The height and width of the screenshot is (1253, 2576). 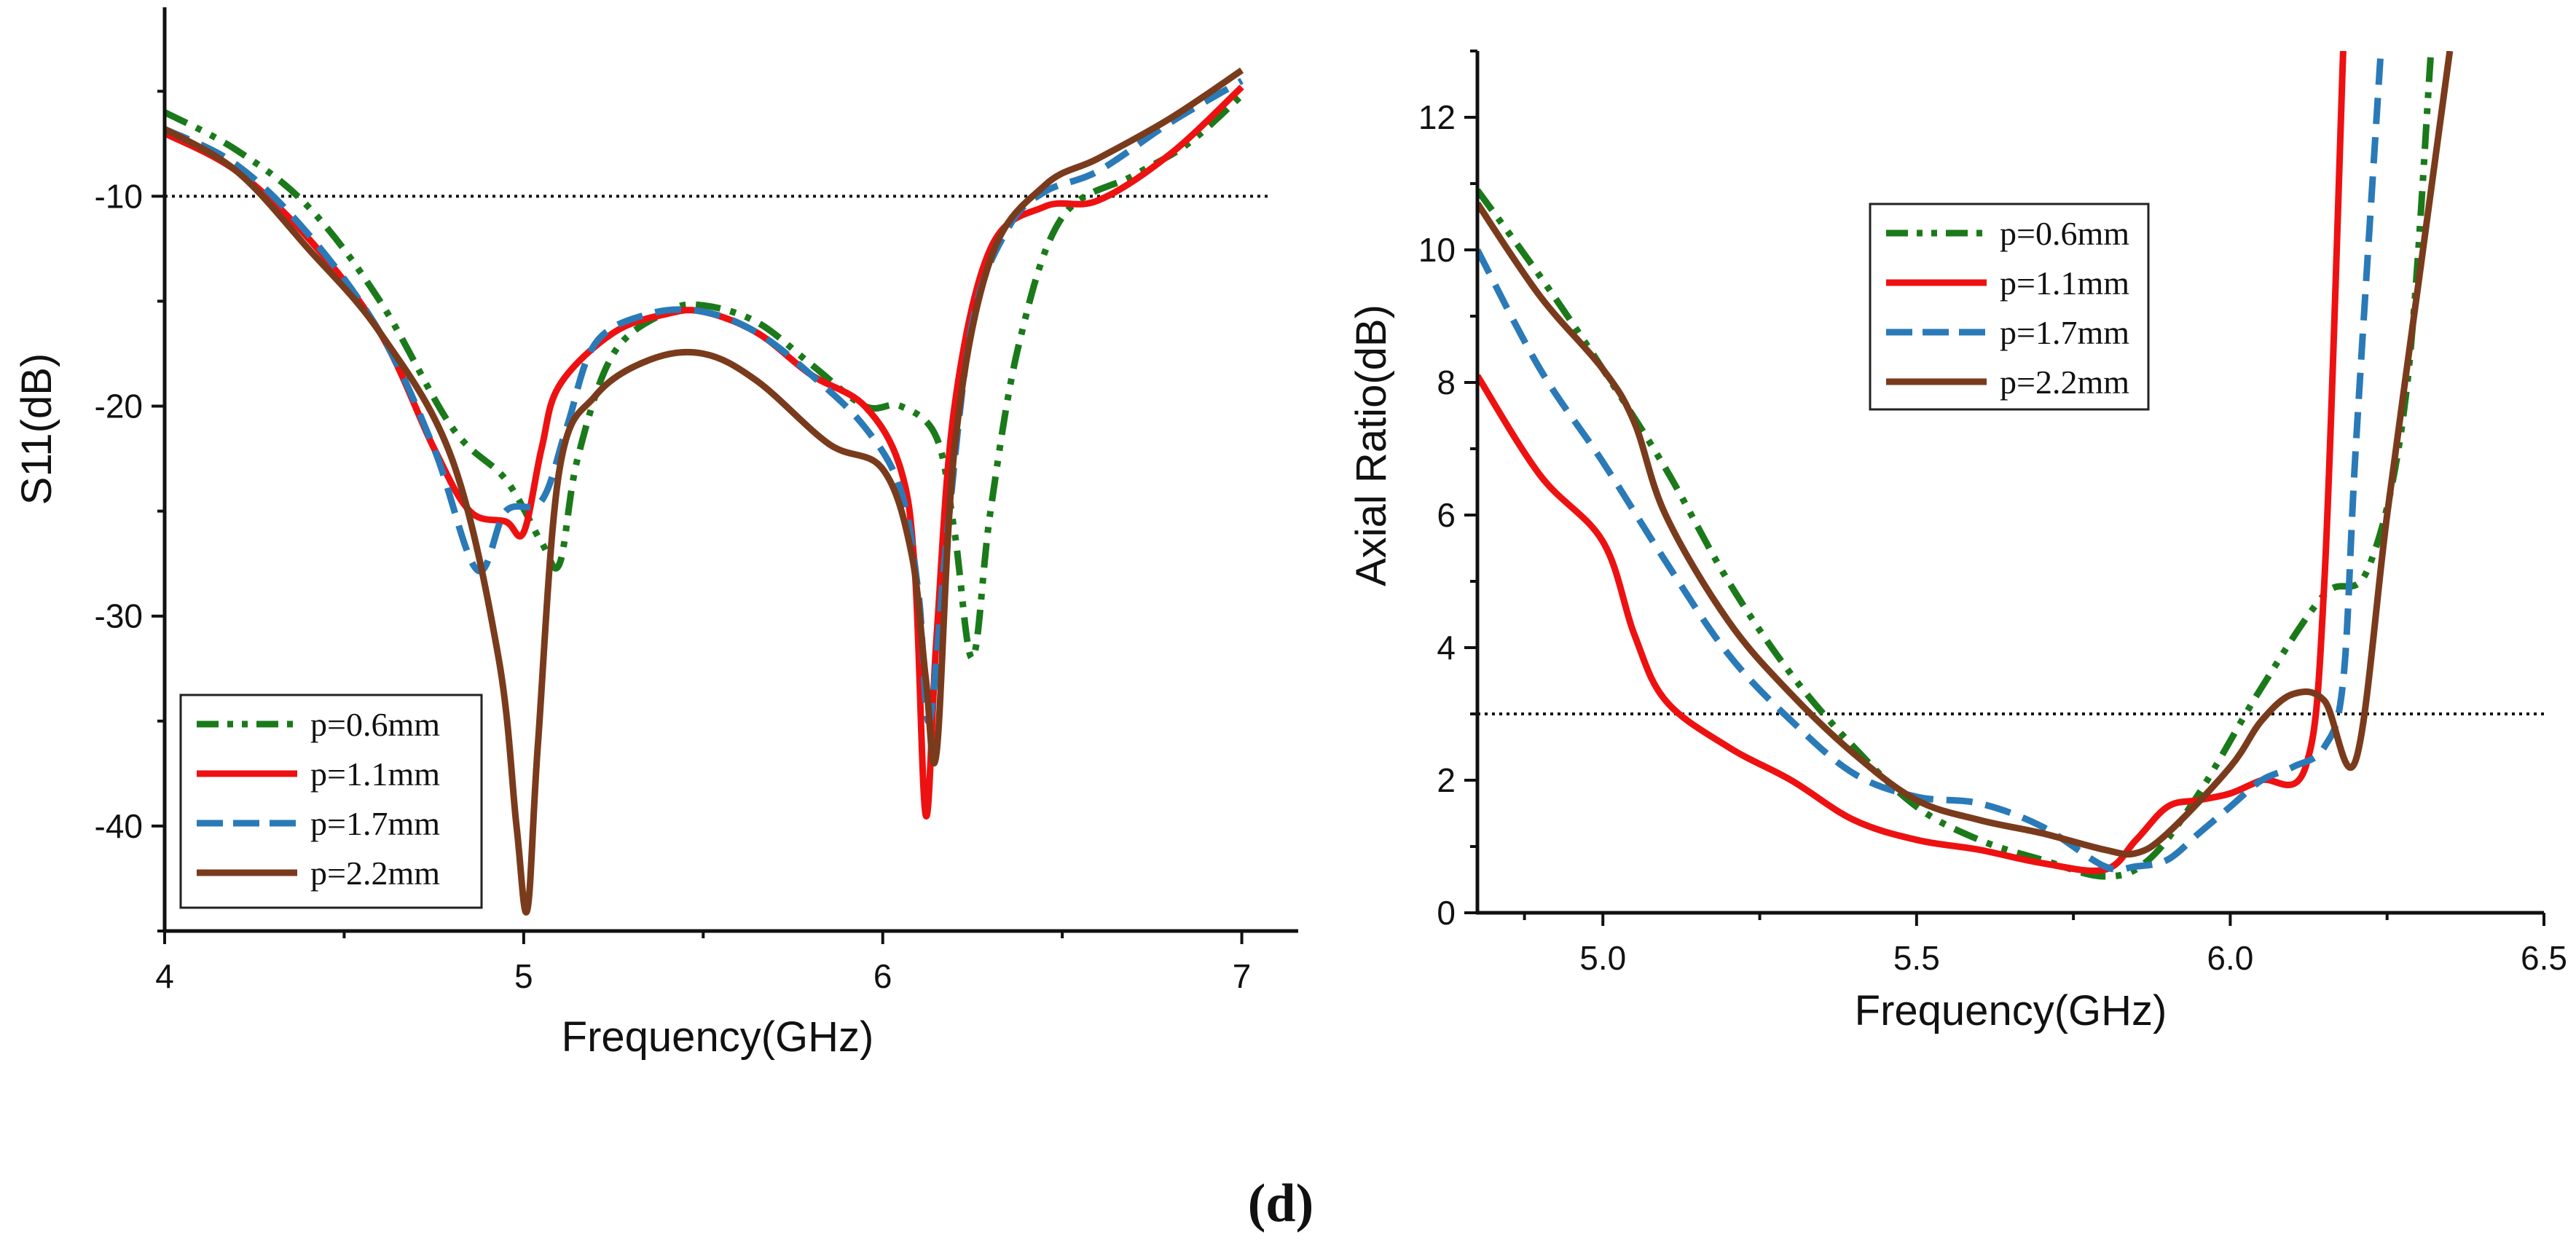 I want to click on x-tick-label: 4, so click(x=164, y=976).